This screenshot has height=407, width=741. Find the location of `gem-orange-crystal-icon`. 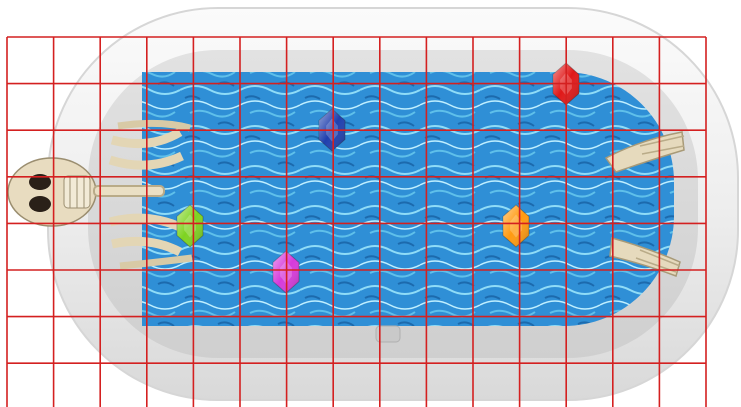

gem-orange-crystal-icon is located at coordinates (516, 226).